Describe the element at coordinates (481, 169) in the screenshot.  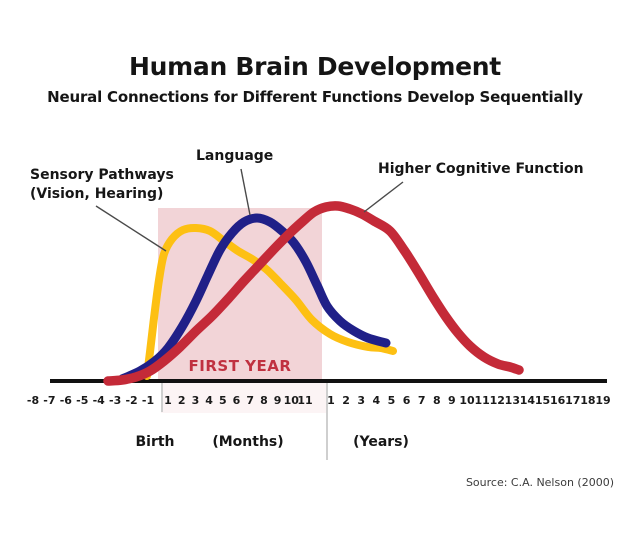
I see `higher-cognitive-label: Higher Cognitive Function` at that location.